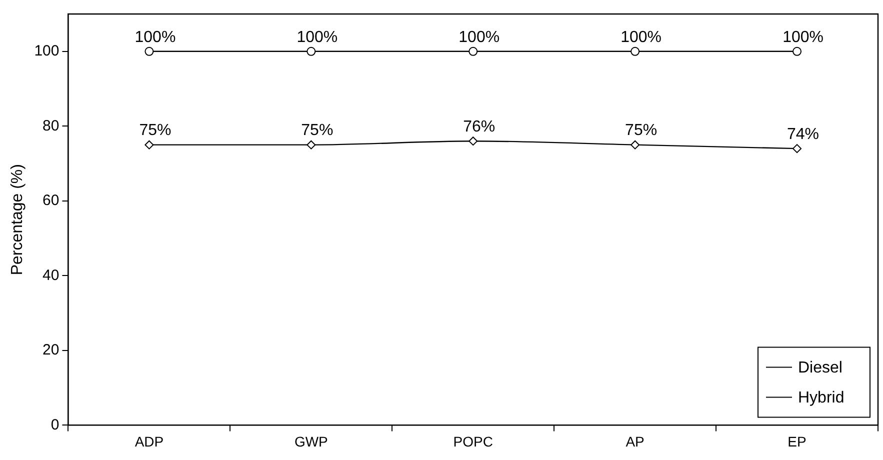 The height and width of the screenshot is (460, 883). I want to click on legend-label: Diesel, so click(820, 368).